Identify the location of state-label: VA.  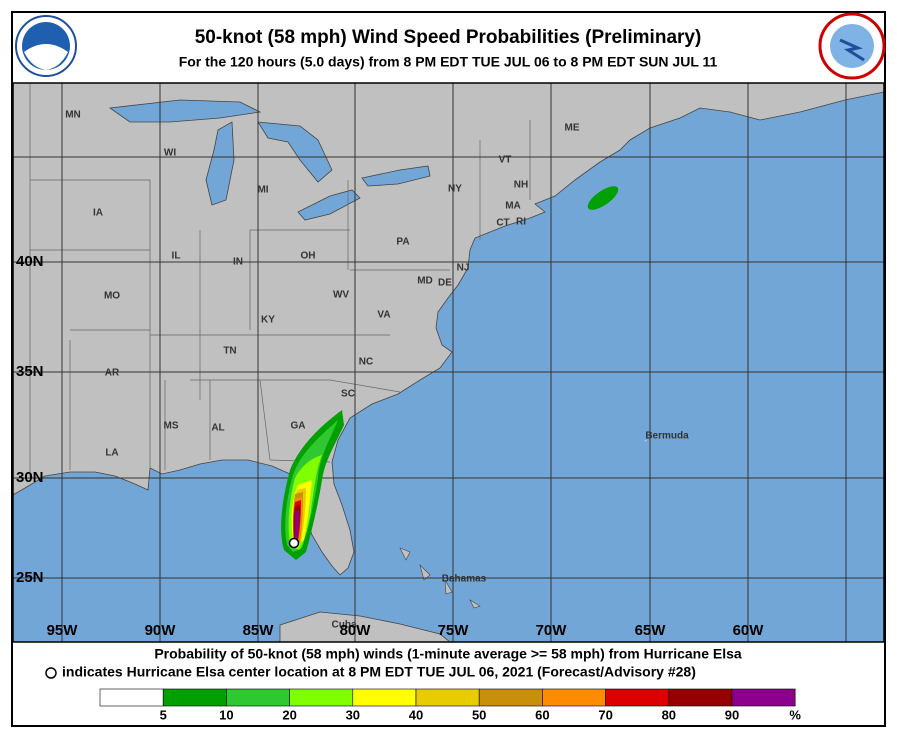
(383, 315).